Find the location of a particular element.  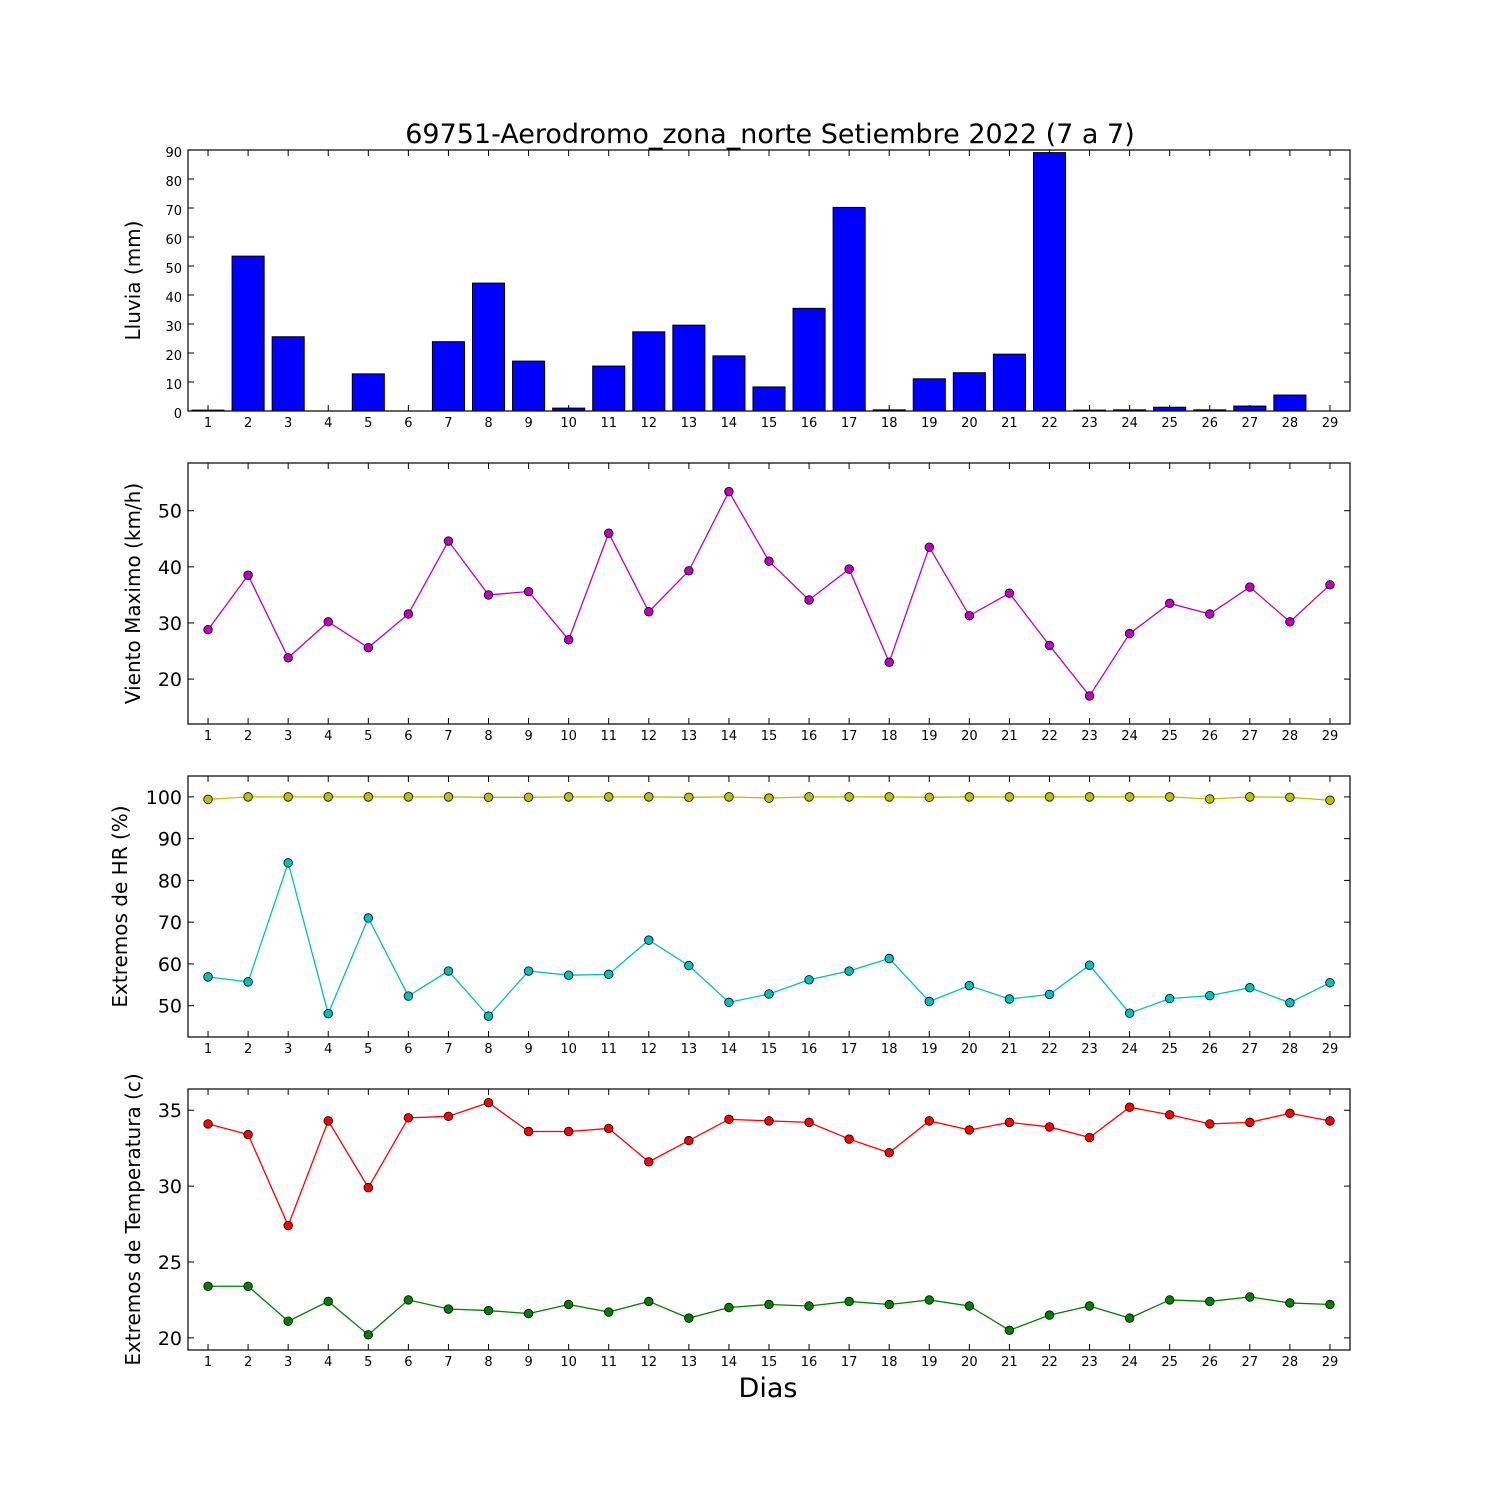

x-tick-label: 26 is located at coordinates (1209, 1362).